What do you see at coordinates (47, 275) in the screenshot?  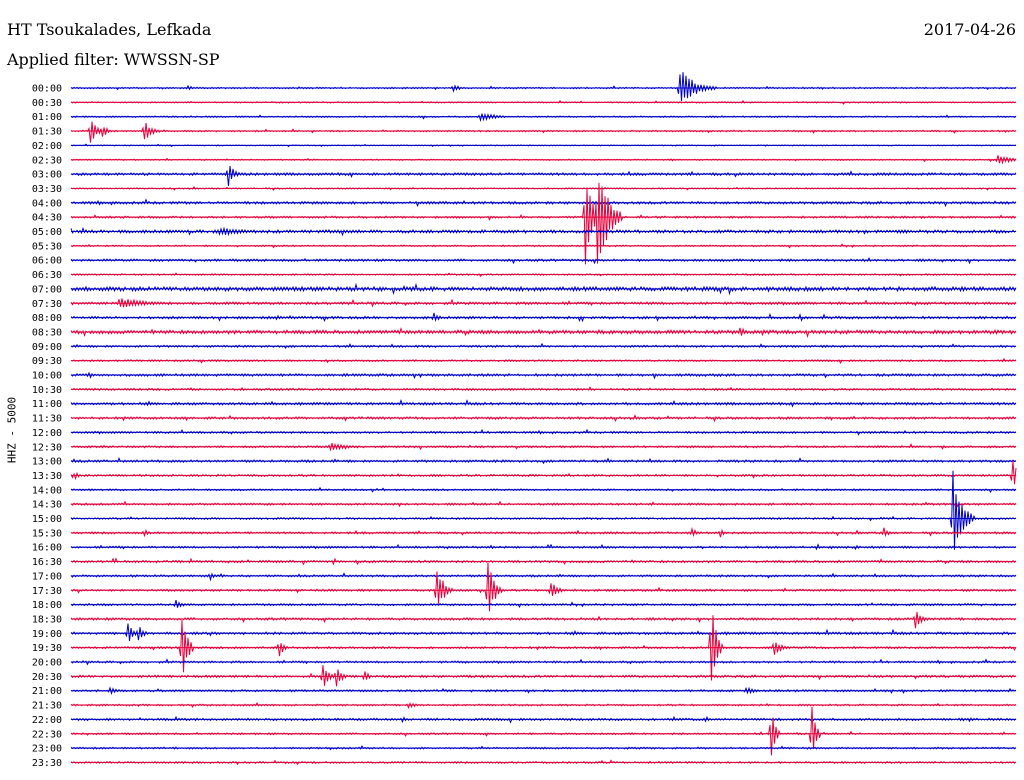 I see `row-time-label: 06:30` at bounding box center [47, 275].